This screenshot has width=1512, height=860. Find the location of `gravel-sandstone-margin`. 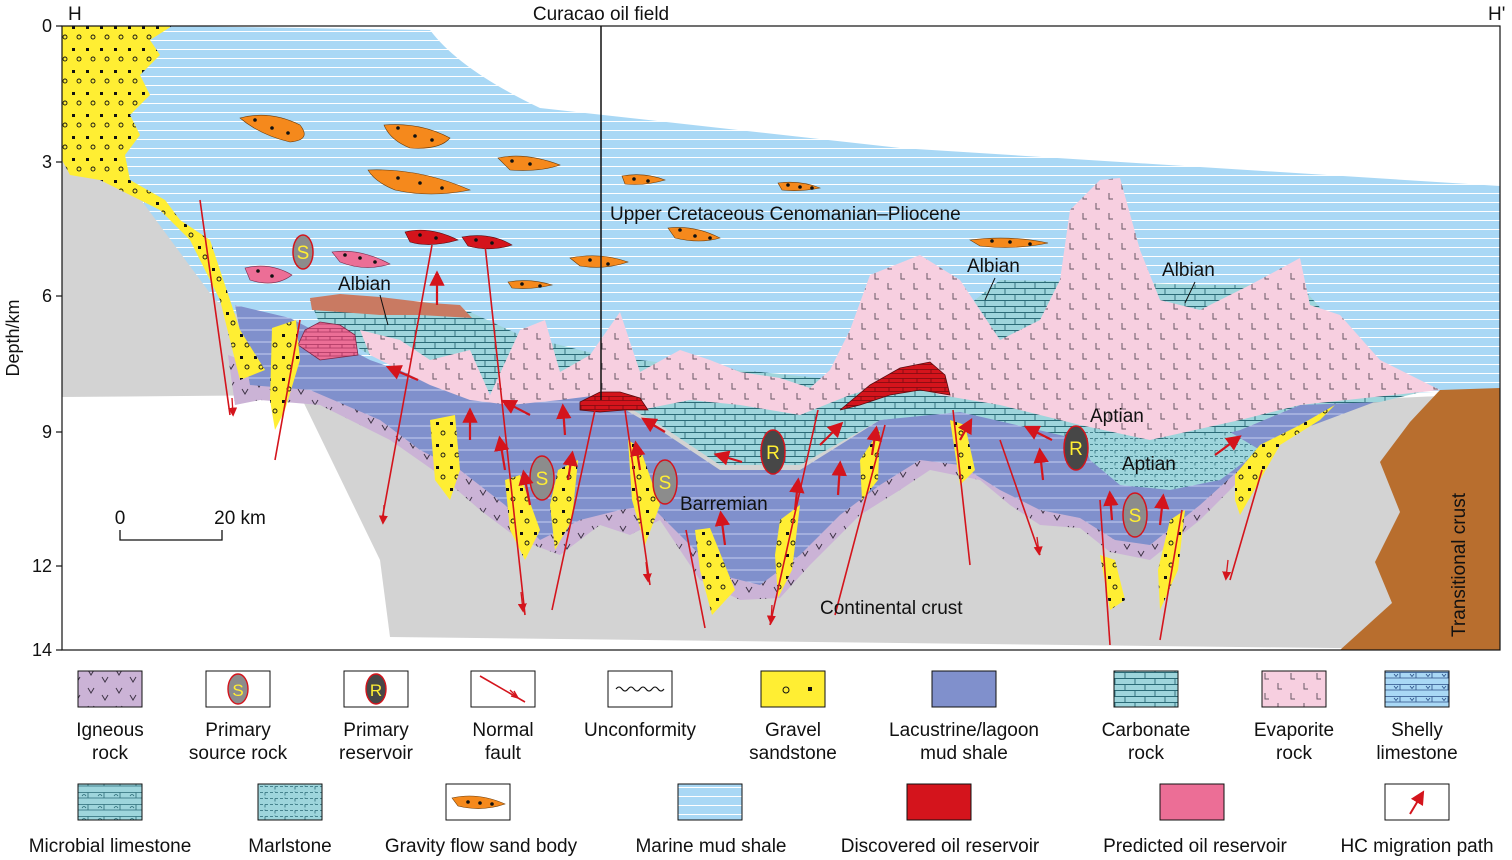

gravel-sandstone-margin is located at coordinates (163, 203).